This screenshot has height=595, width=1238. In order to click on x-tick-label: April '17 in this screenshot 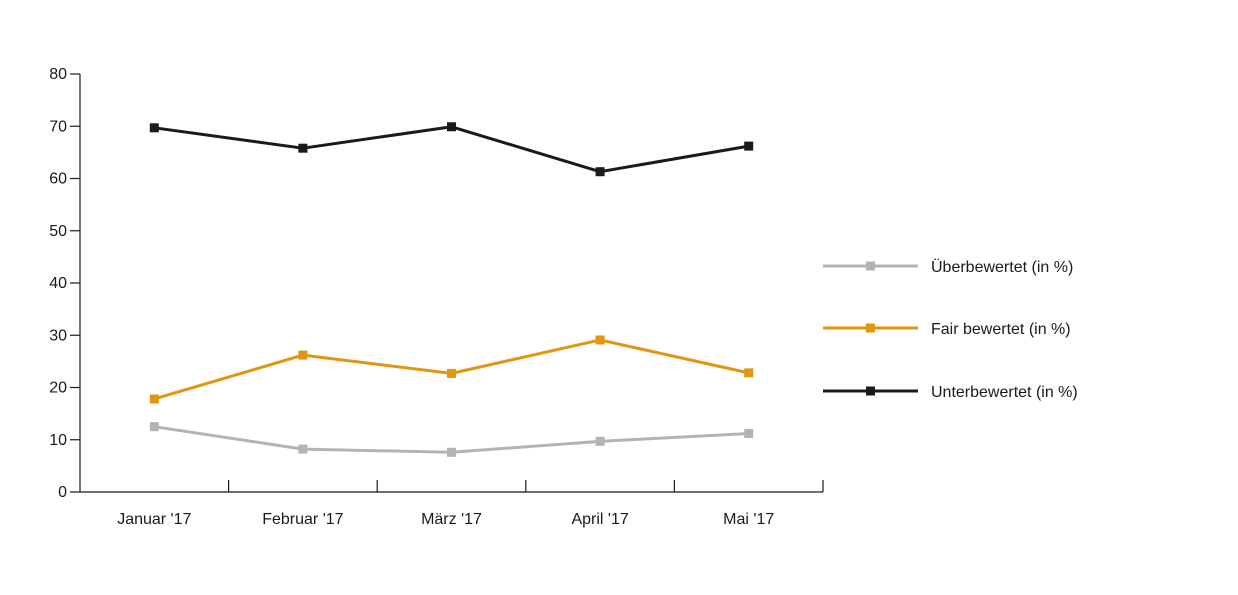, I will do `click(599, 519)`.